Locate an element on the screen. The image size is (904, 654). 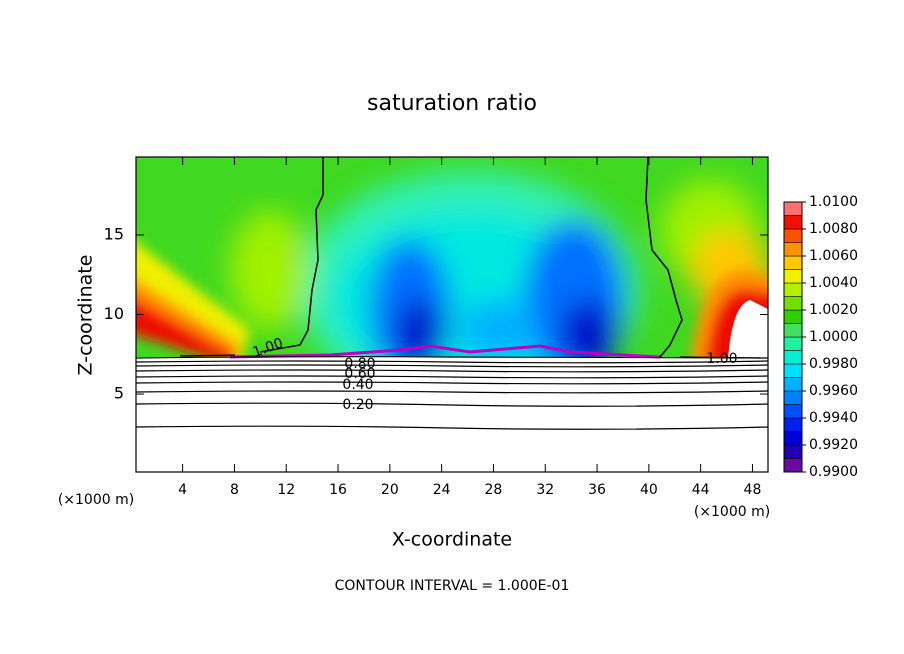
contour-label: 0.80 is located at coordinates (359, 364).